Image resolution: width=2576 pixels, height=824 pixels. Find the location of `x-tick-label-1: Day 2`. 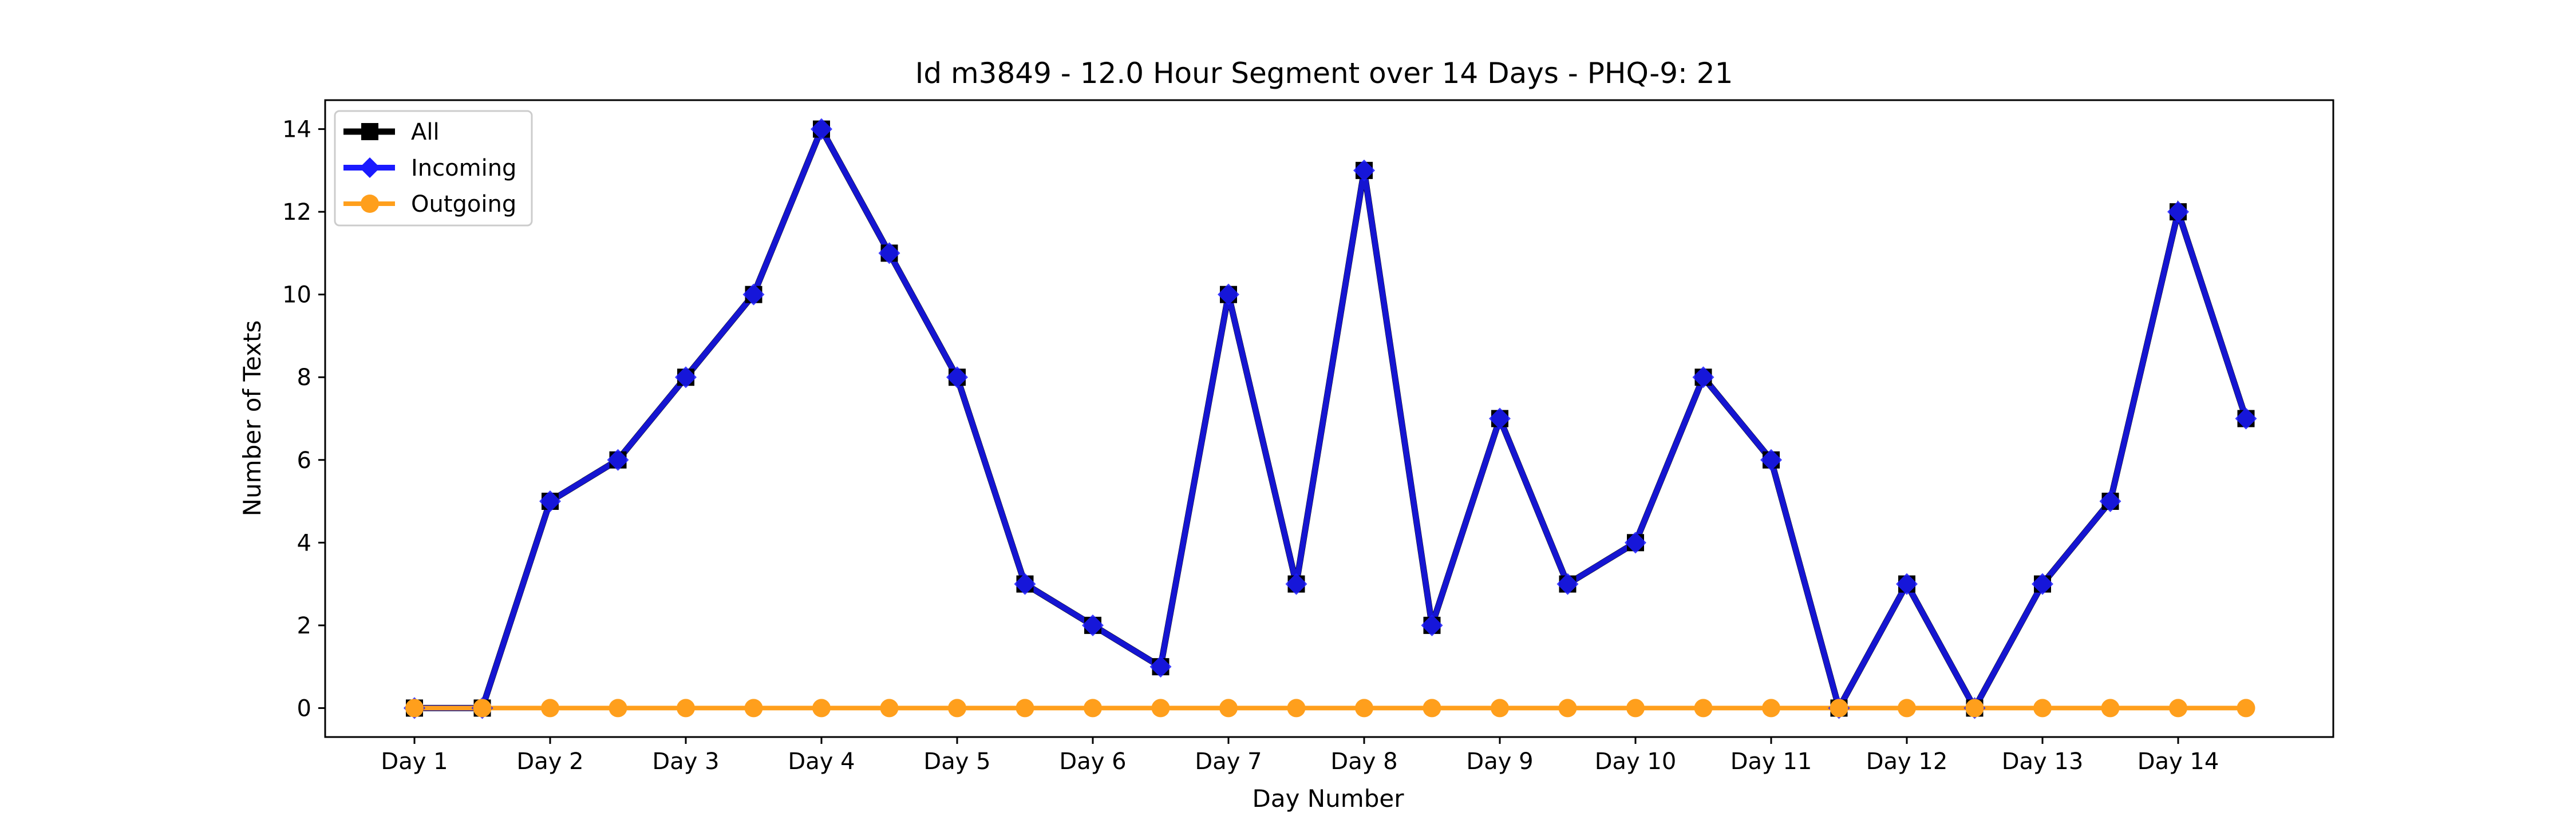

x-tick-label-1: Day 2 is located at coordinates (549, 761).